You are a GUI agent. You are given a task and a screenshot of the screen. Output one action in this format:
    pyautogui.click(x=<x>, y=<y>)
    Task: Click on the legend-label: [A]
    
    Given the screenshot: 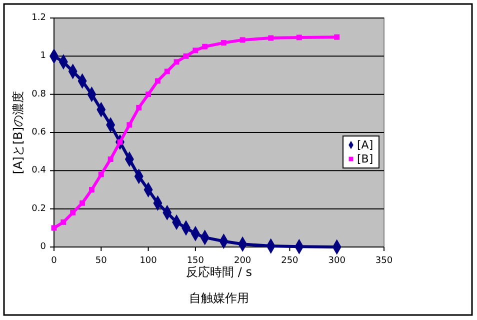 What is the action you would take?
    pyautogui.click(x=365, y=145)
    